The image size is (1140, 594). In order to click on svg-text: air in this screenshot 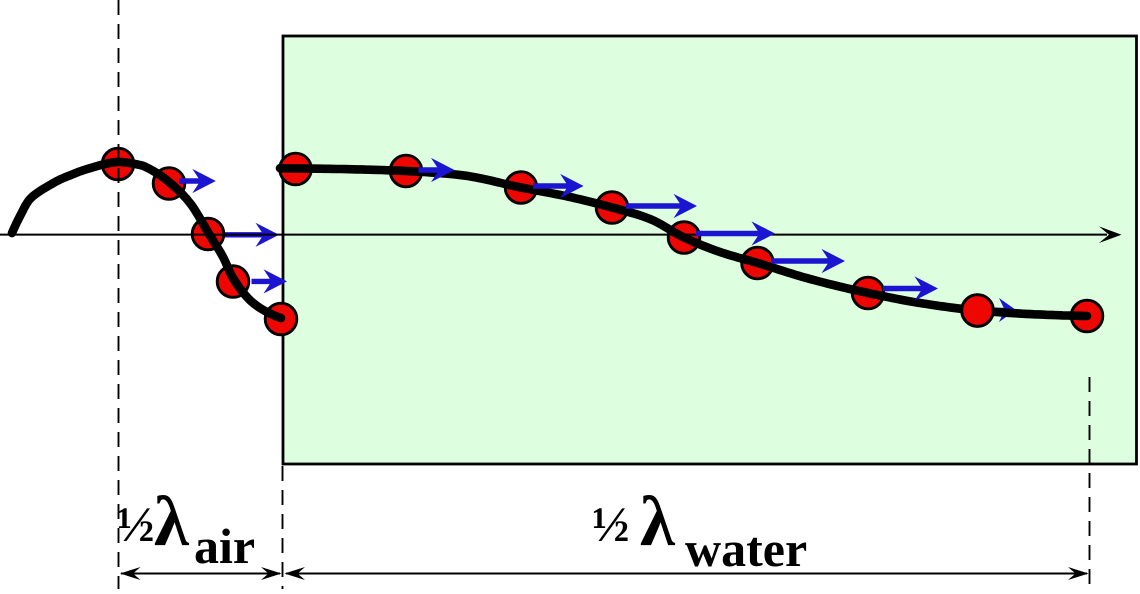, I will do `click(224, 546)`.